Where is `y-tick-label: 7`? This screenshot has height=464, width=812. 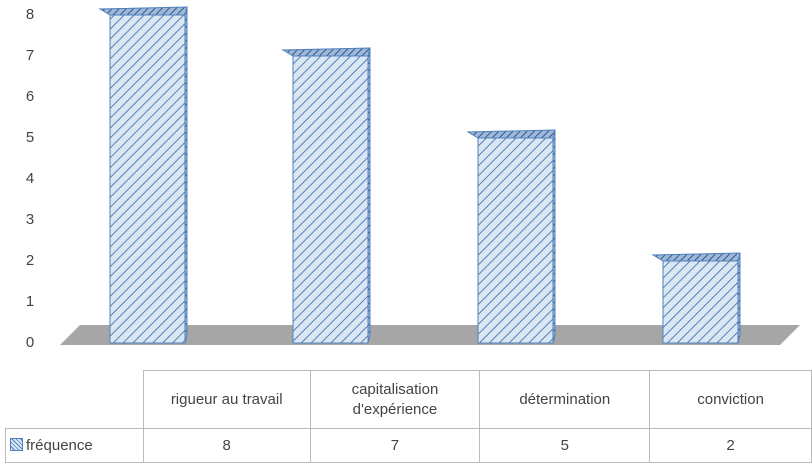 y-tick-label: 7 is located at coordinates (30, 55).